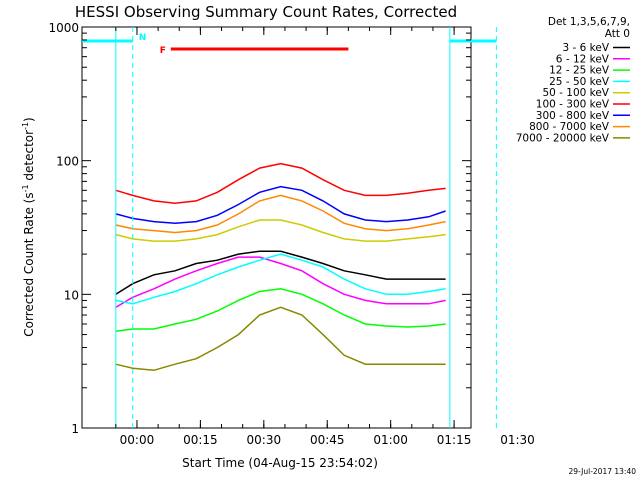 This screenshot has width=640, height=484. I want to click on x-tick-label-0: 00:00, so click(137, 440).